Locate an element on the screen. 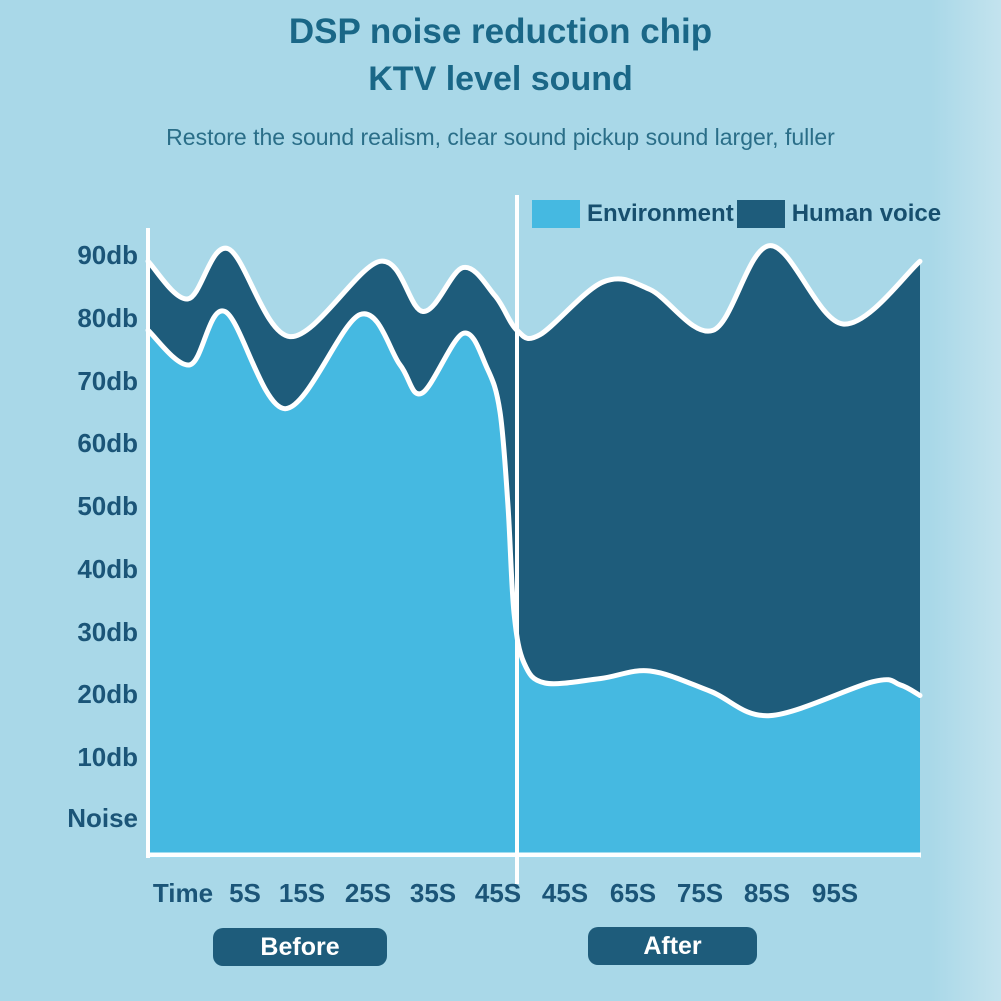 Image resolution: width=1001 pixels, height=1001 pixels. x-tick-label: 15S is located at coordinates (302, 893).